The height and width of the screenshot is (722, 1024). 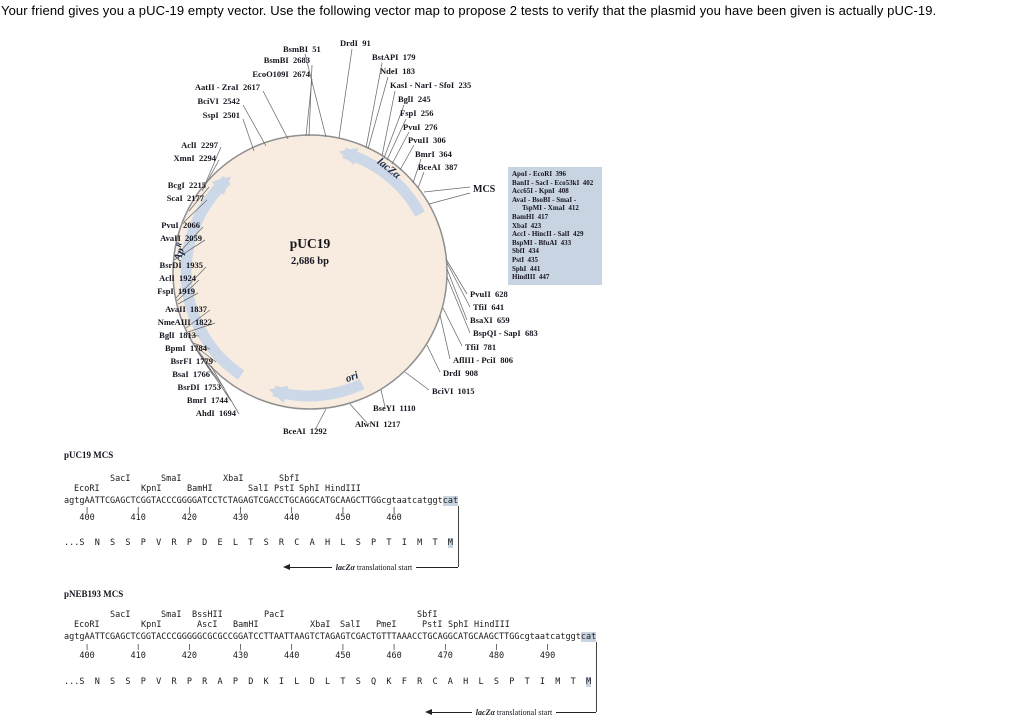 I want to click on restriction-site-label: AclI 2297, so click(x=200, y=145).